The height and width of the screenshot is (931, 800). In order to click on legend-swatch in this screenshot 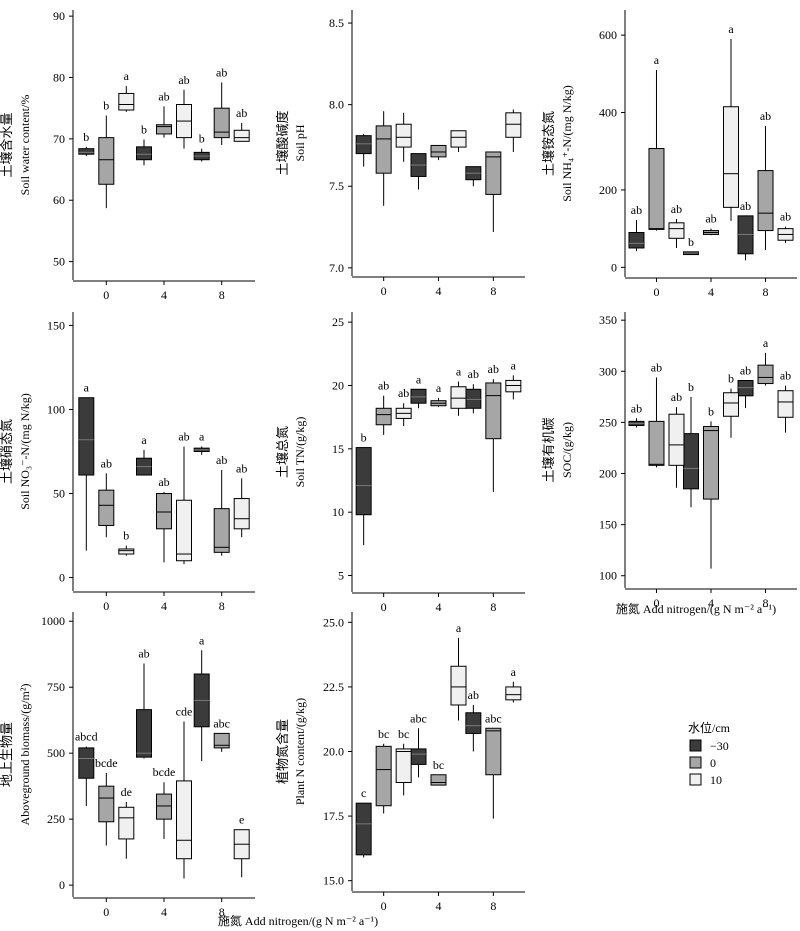, I will do `click(695, 745)`.